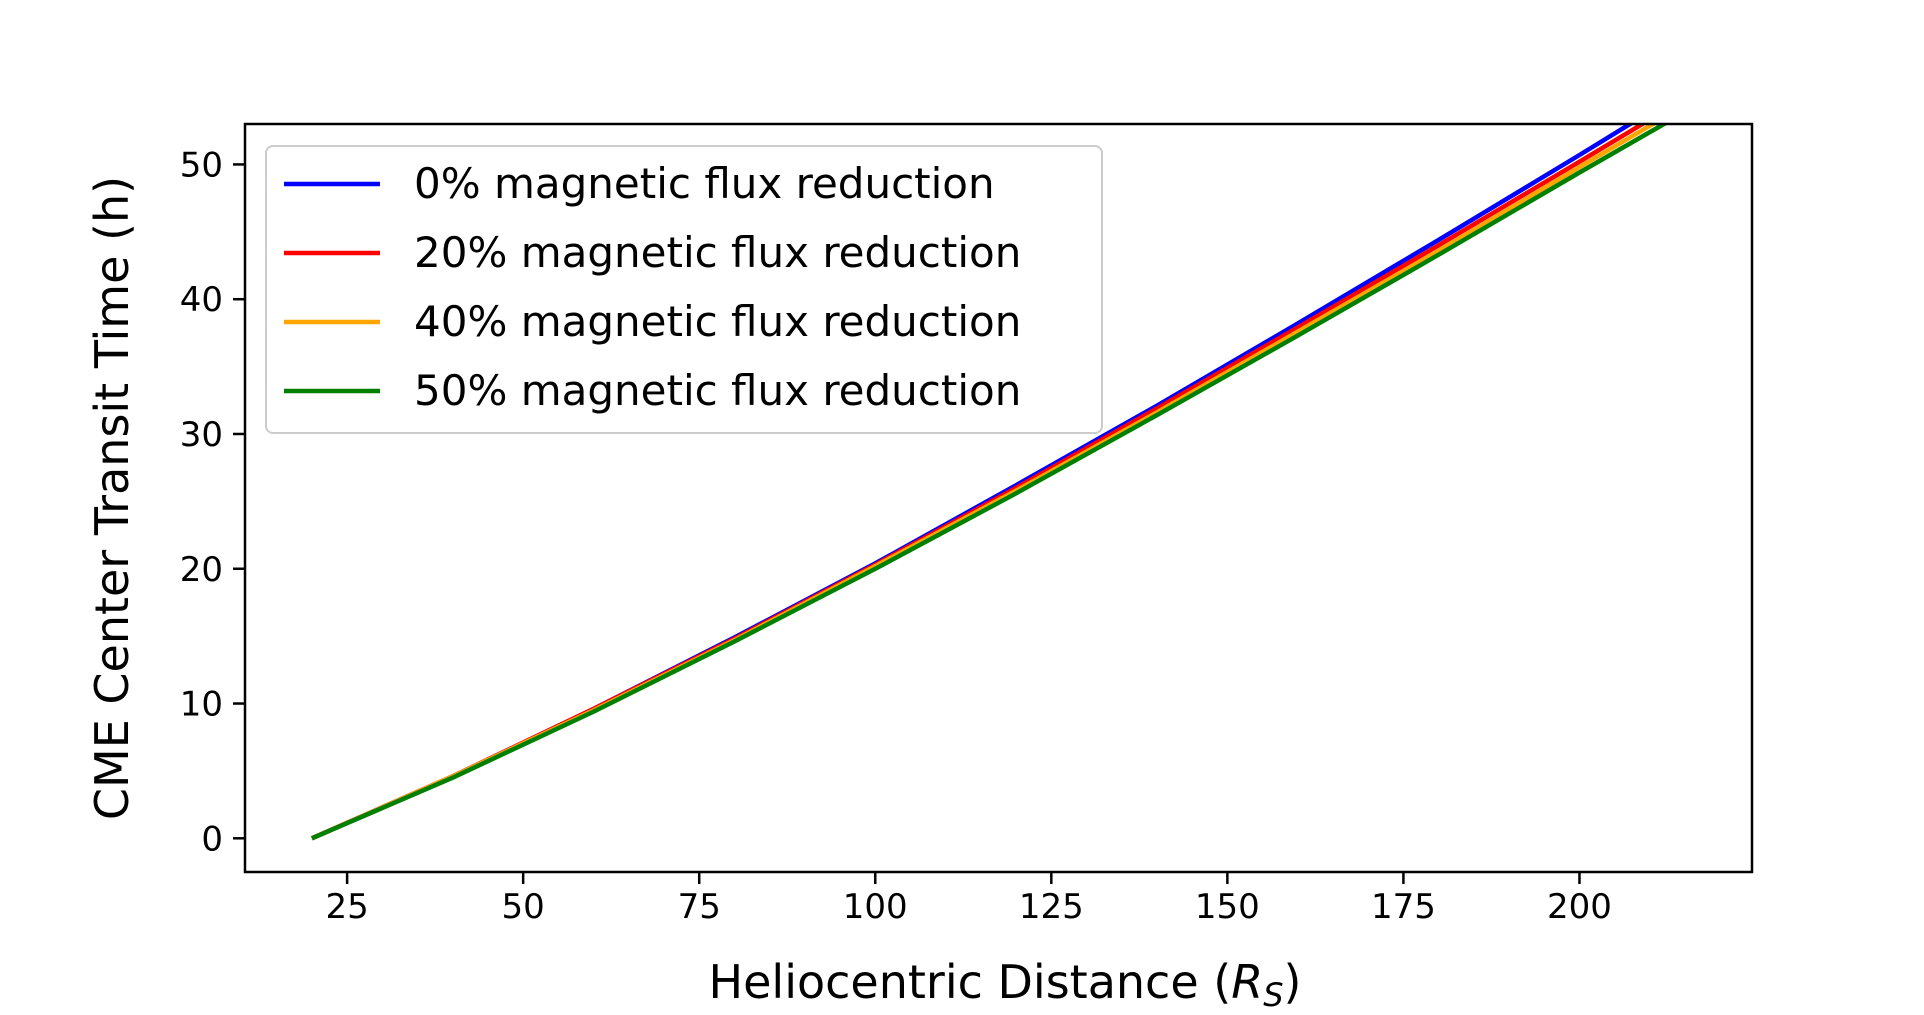 The image size is (1924, 1015). Describe the element at coordinates (212, 502) in the screenshot. I see `y-axis-ticks: 0 10 20 30 40 50` at that location.